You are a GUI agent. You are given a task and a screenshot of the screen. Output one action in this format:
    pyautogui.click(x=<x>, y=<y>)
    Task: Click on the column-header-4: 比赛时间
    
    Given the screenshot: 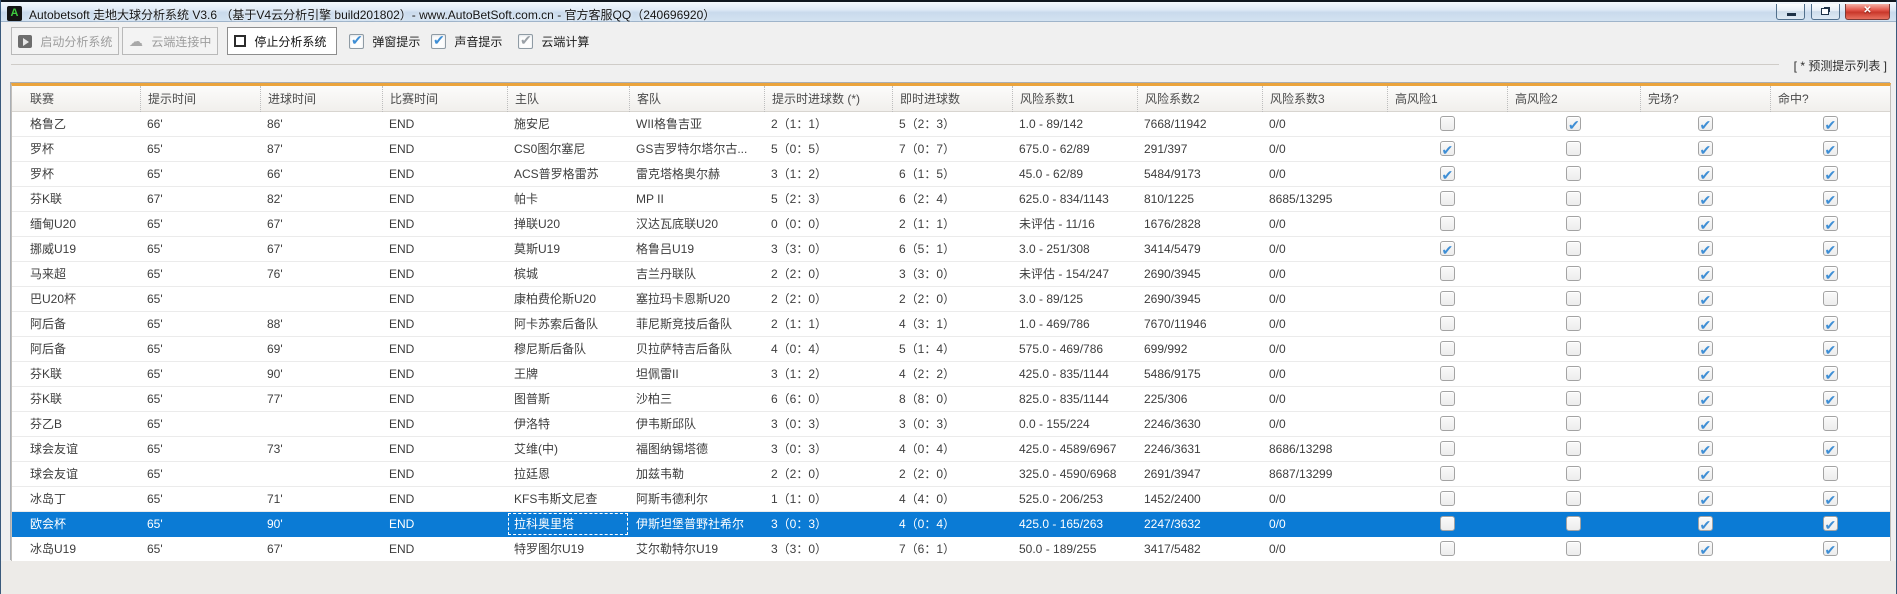 What is the action you would take?
    pyautogui.click(x=444, y=99)
    